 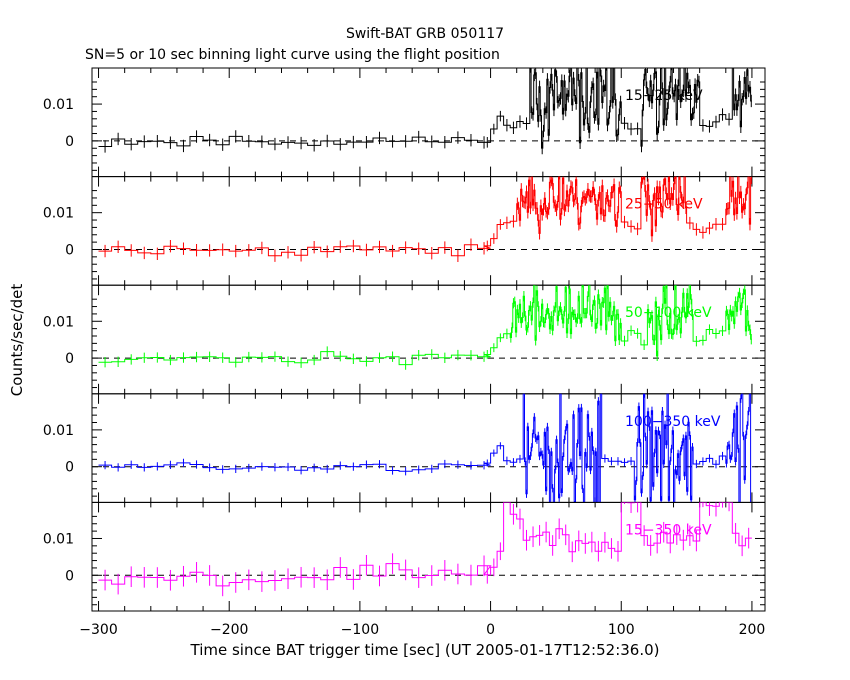 I want to click on band-label: 50−100 keV, so click(x=668, y=313).